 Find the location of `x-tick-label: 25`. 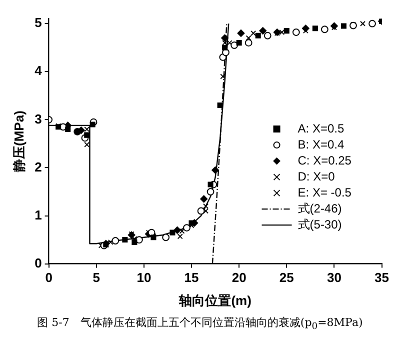

x-tick-label: 25 is located at coordinates (286, 278).